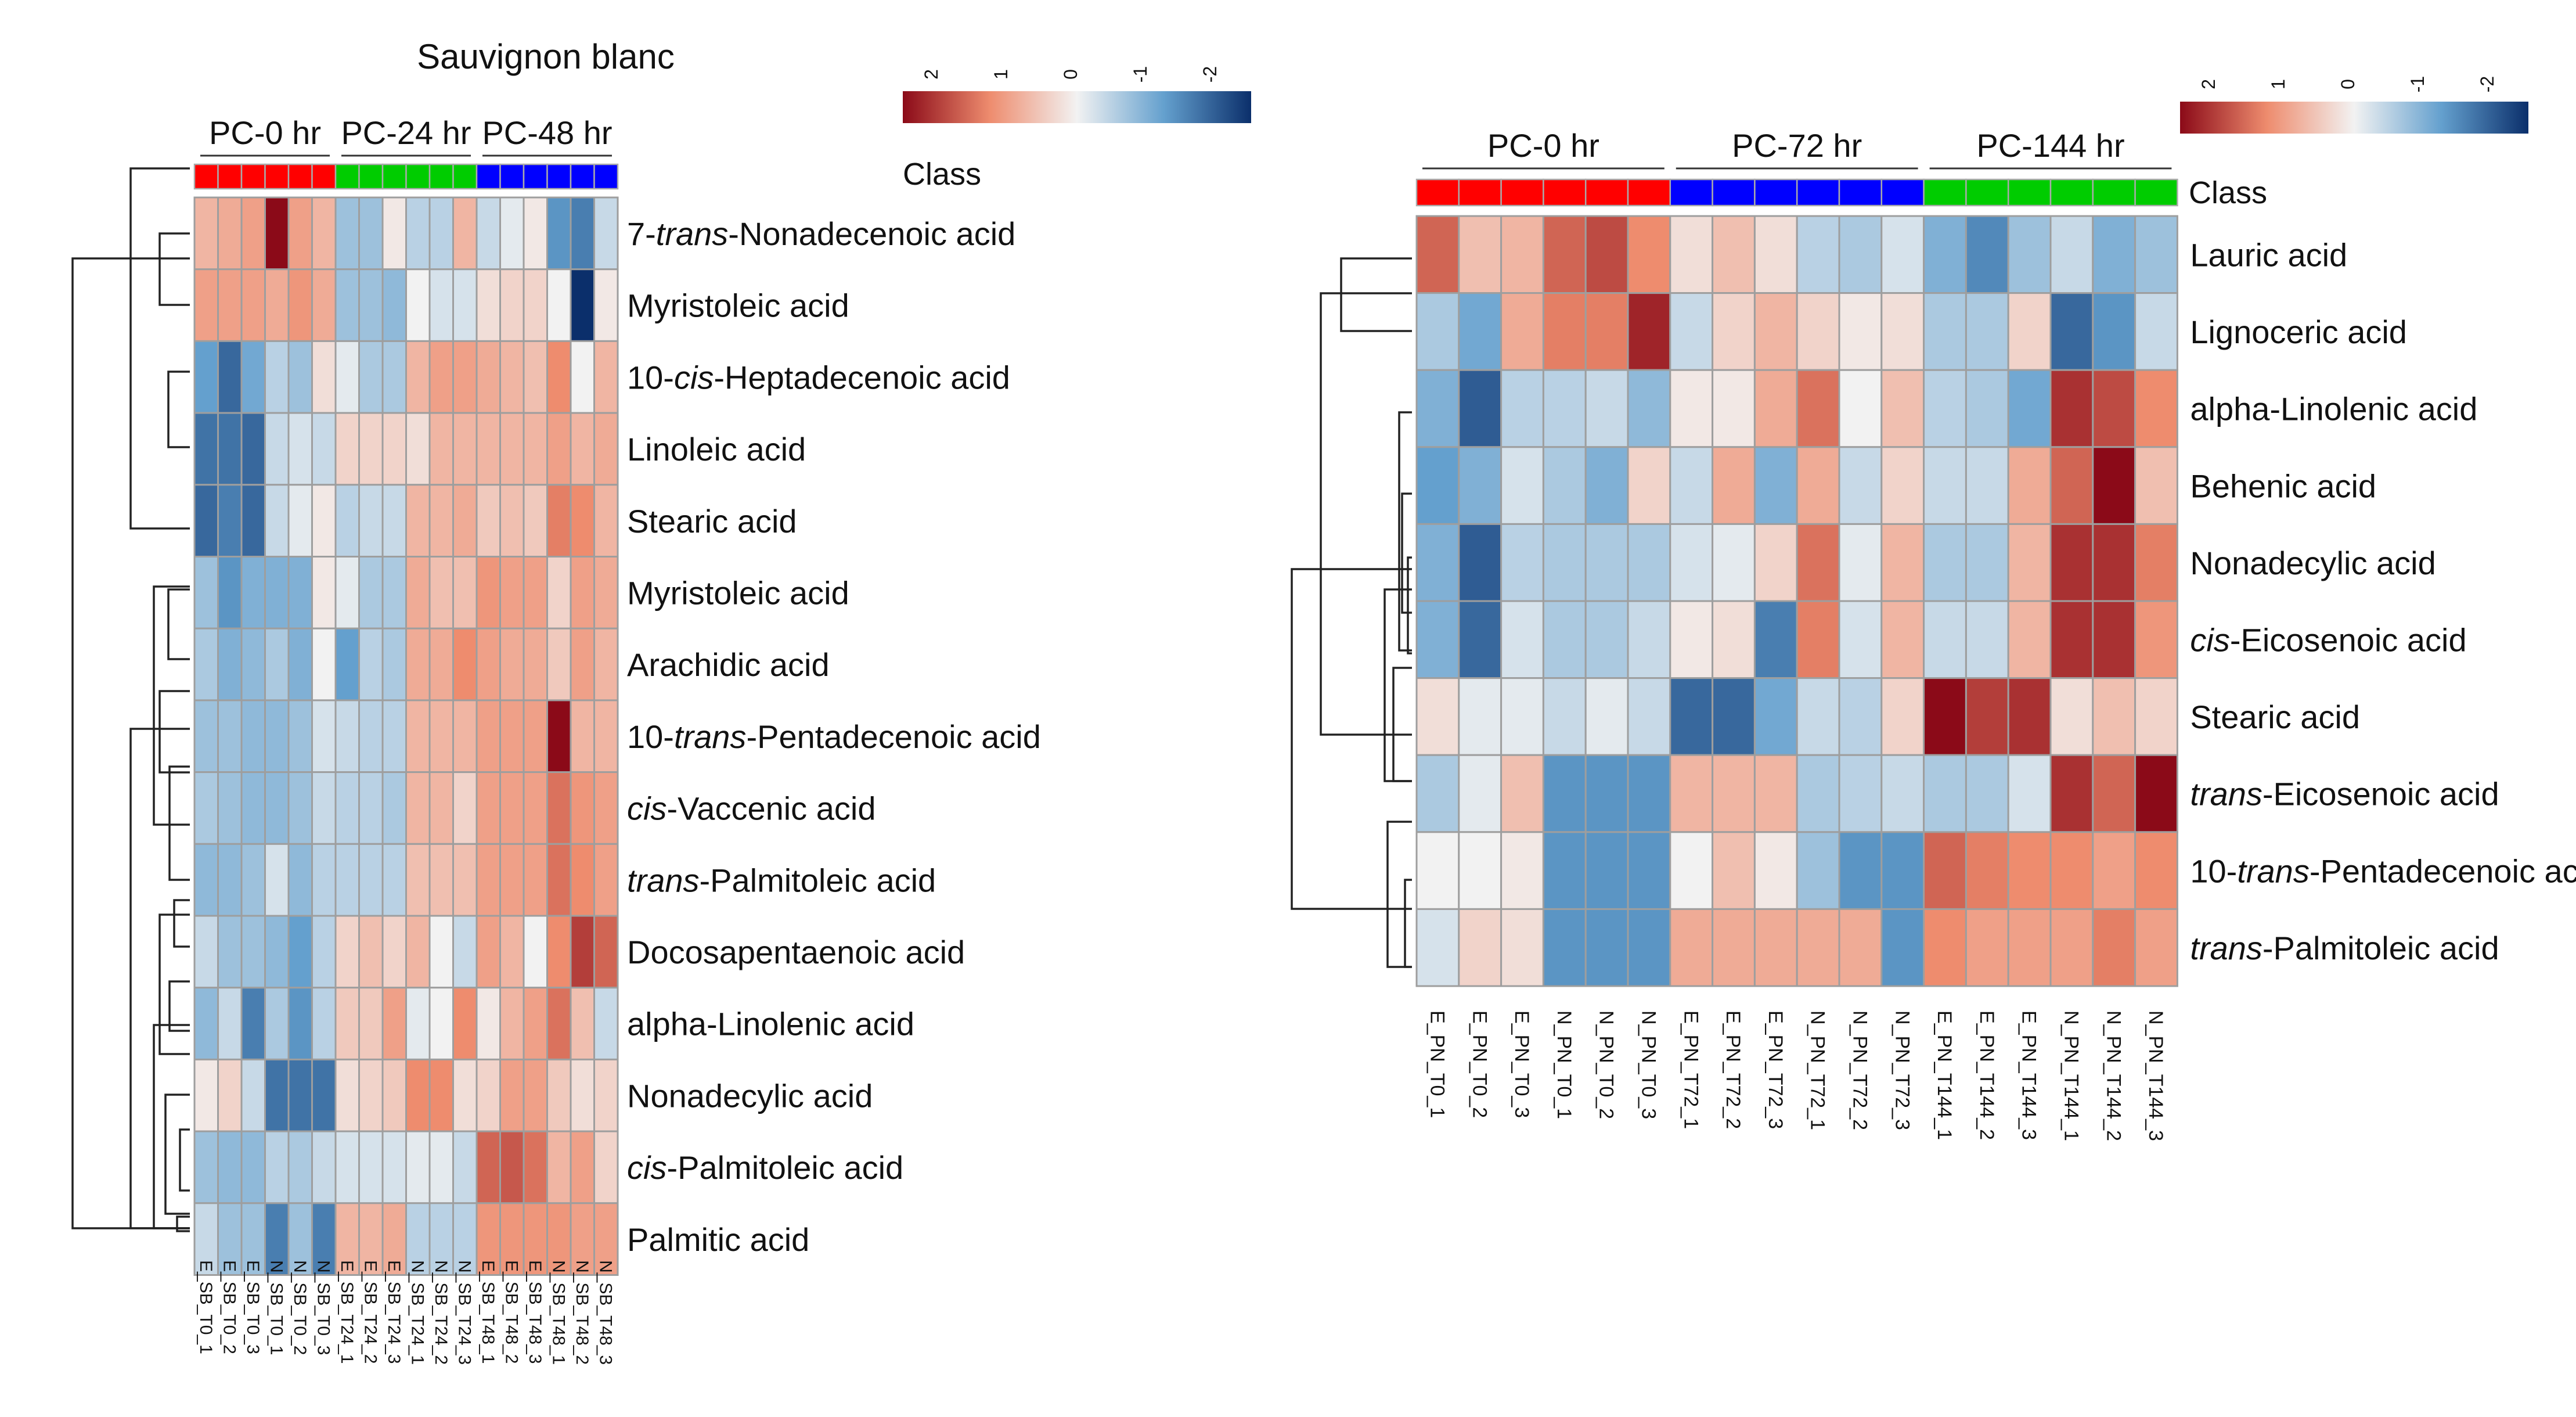  I want to click on row-label-part: Docosapentaenoic acid, so click(796, 952).